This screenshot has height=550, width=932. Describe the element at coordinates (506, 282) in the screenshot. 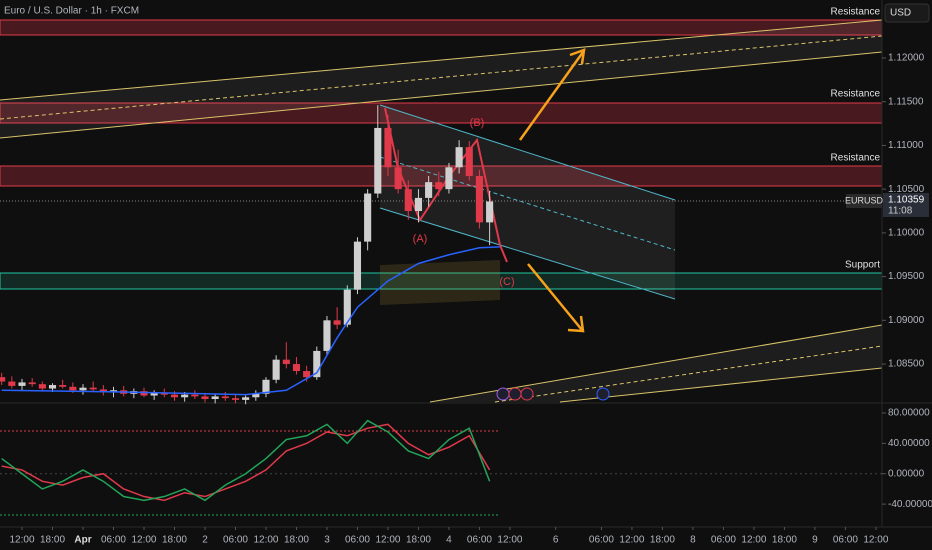

I see `wave-label: (C)` at that location.